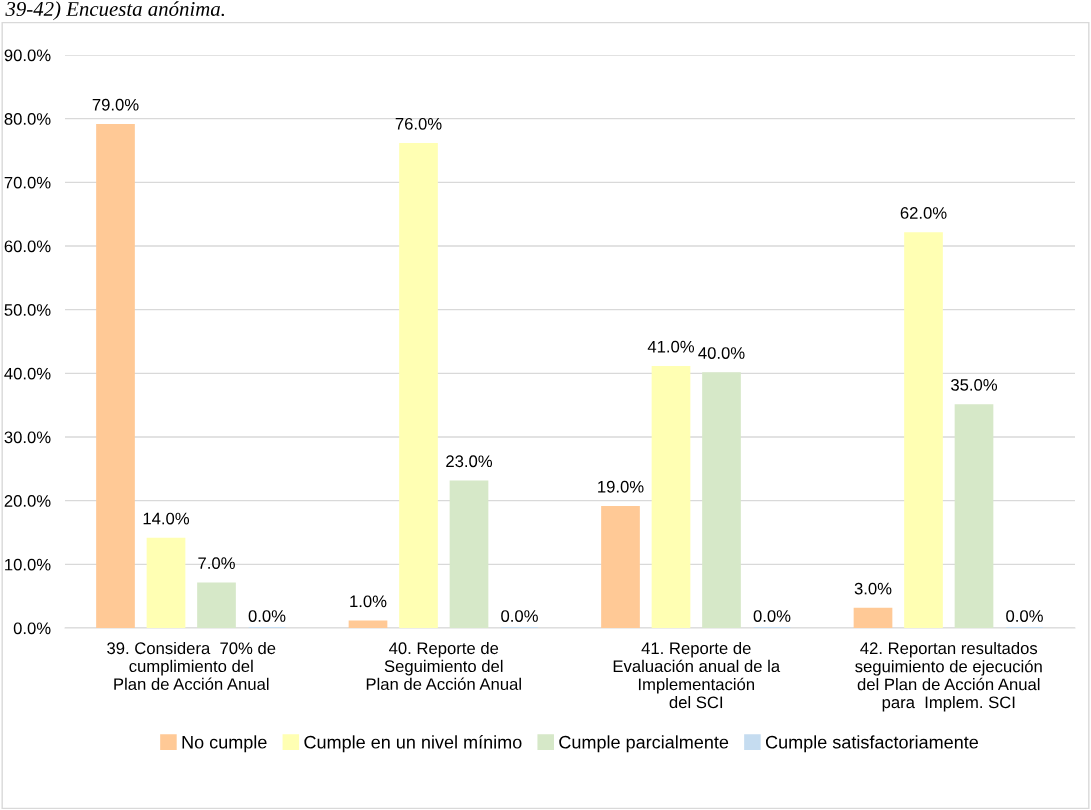  Describe the element at coordinates (27, 119) in the screenshot. I see `y-tick-label: 80.0%` at that location.